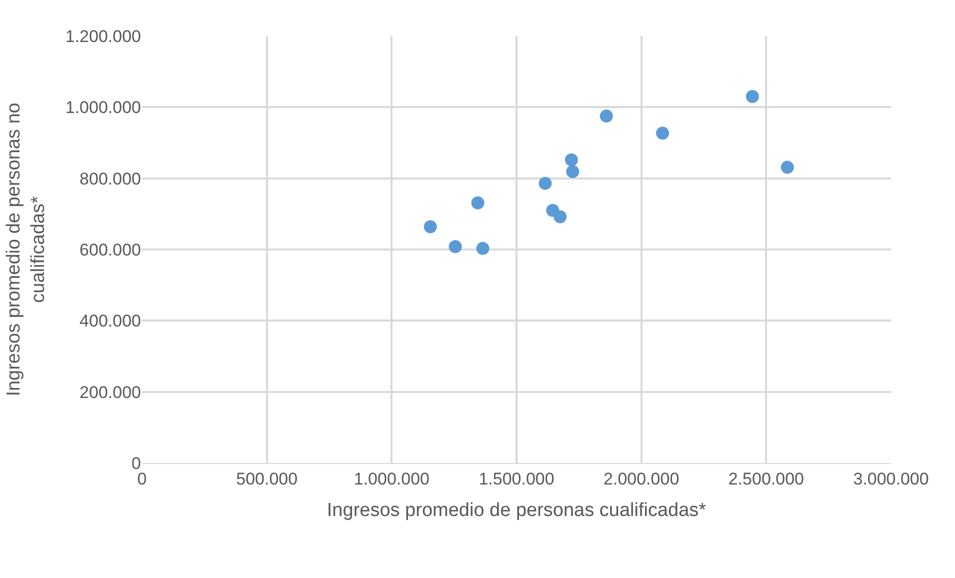 The width and height of the screenshot is (955, 578). Describe the element at coordinates (103, 108) in the screenshot. I see `y-tick-label: 1.000.000` at that location.